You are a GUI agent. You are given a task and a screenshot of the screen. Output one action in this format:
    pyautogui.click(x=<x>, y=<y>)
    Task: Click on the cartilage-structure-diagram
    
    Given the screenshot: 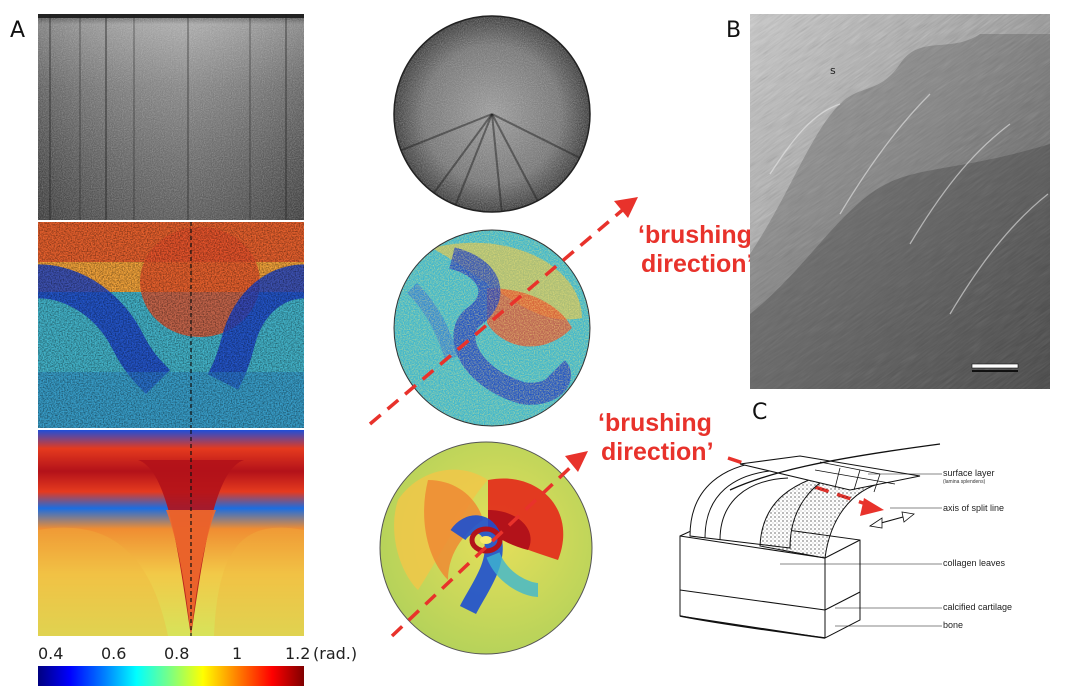 What is the action you would take?
    pyautogui.click(x=815, y=560)
    